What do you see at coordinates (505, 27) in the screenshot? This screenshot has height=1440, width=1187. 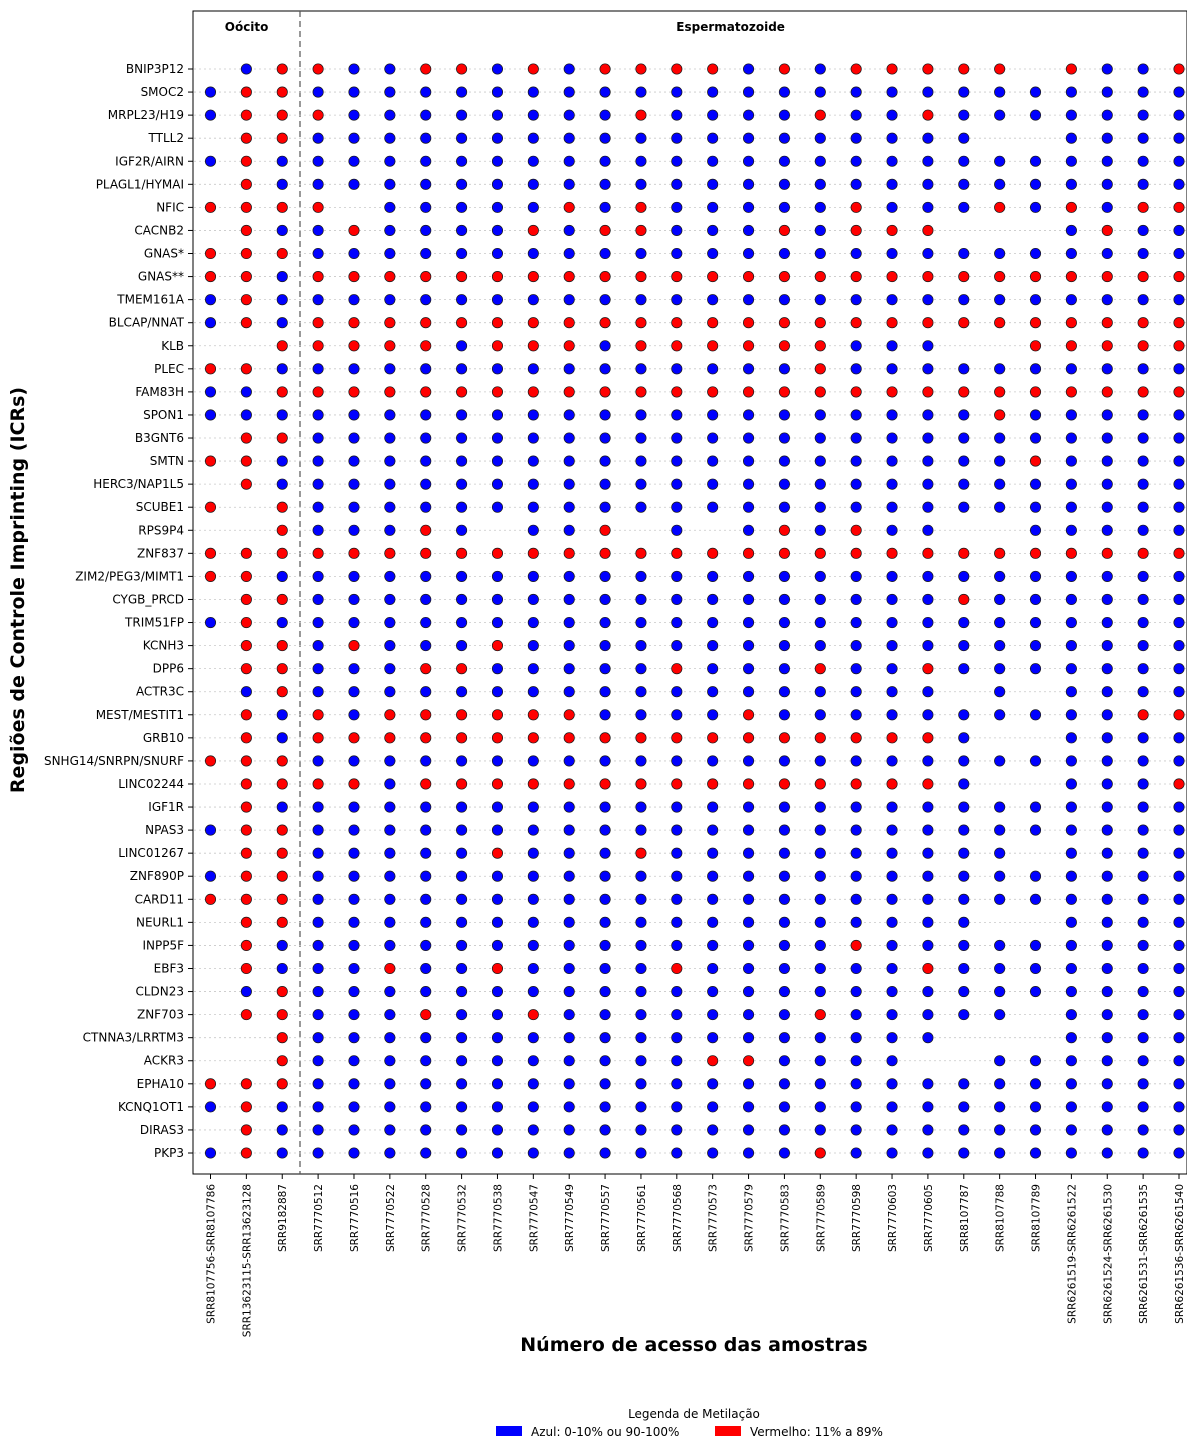 I see `group-labels: Oócito Espermatozoide` at bounding box center [505, 27].